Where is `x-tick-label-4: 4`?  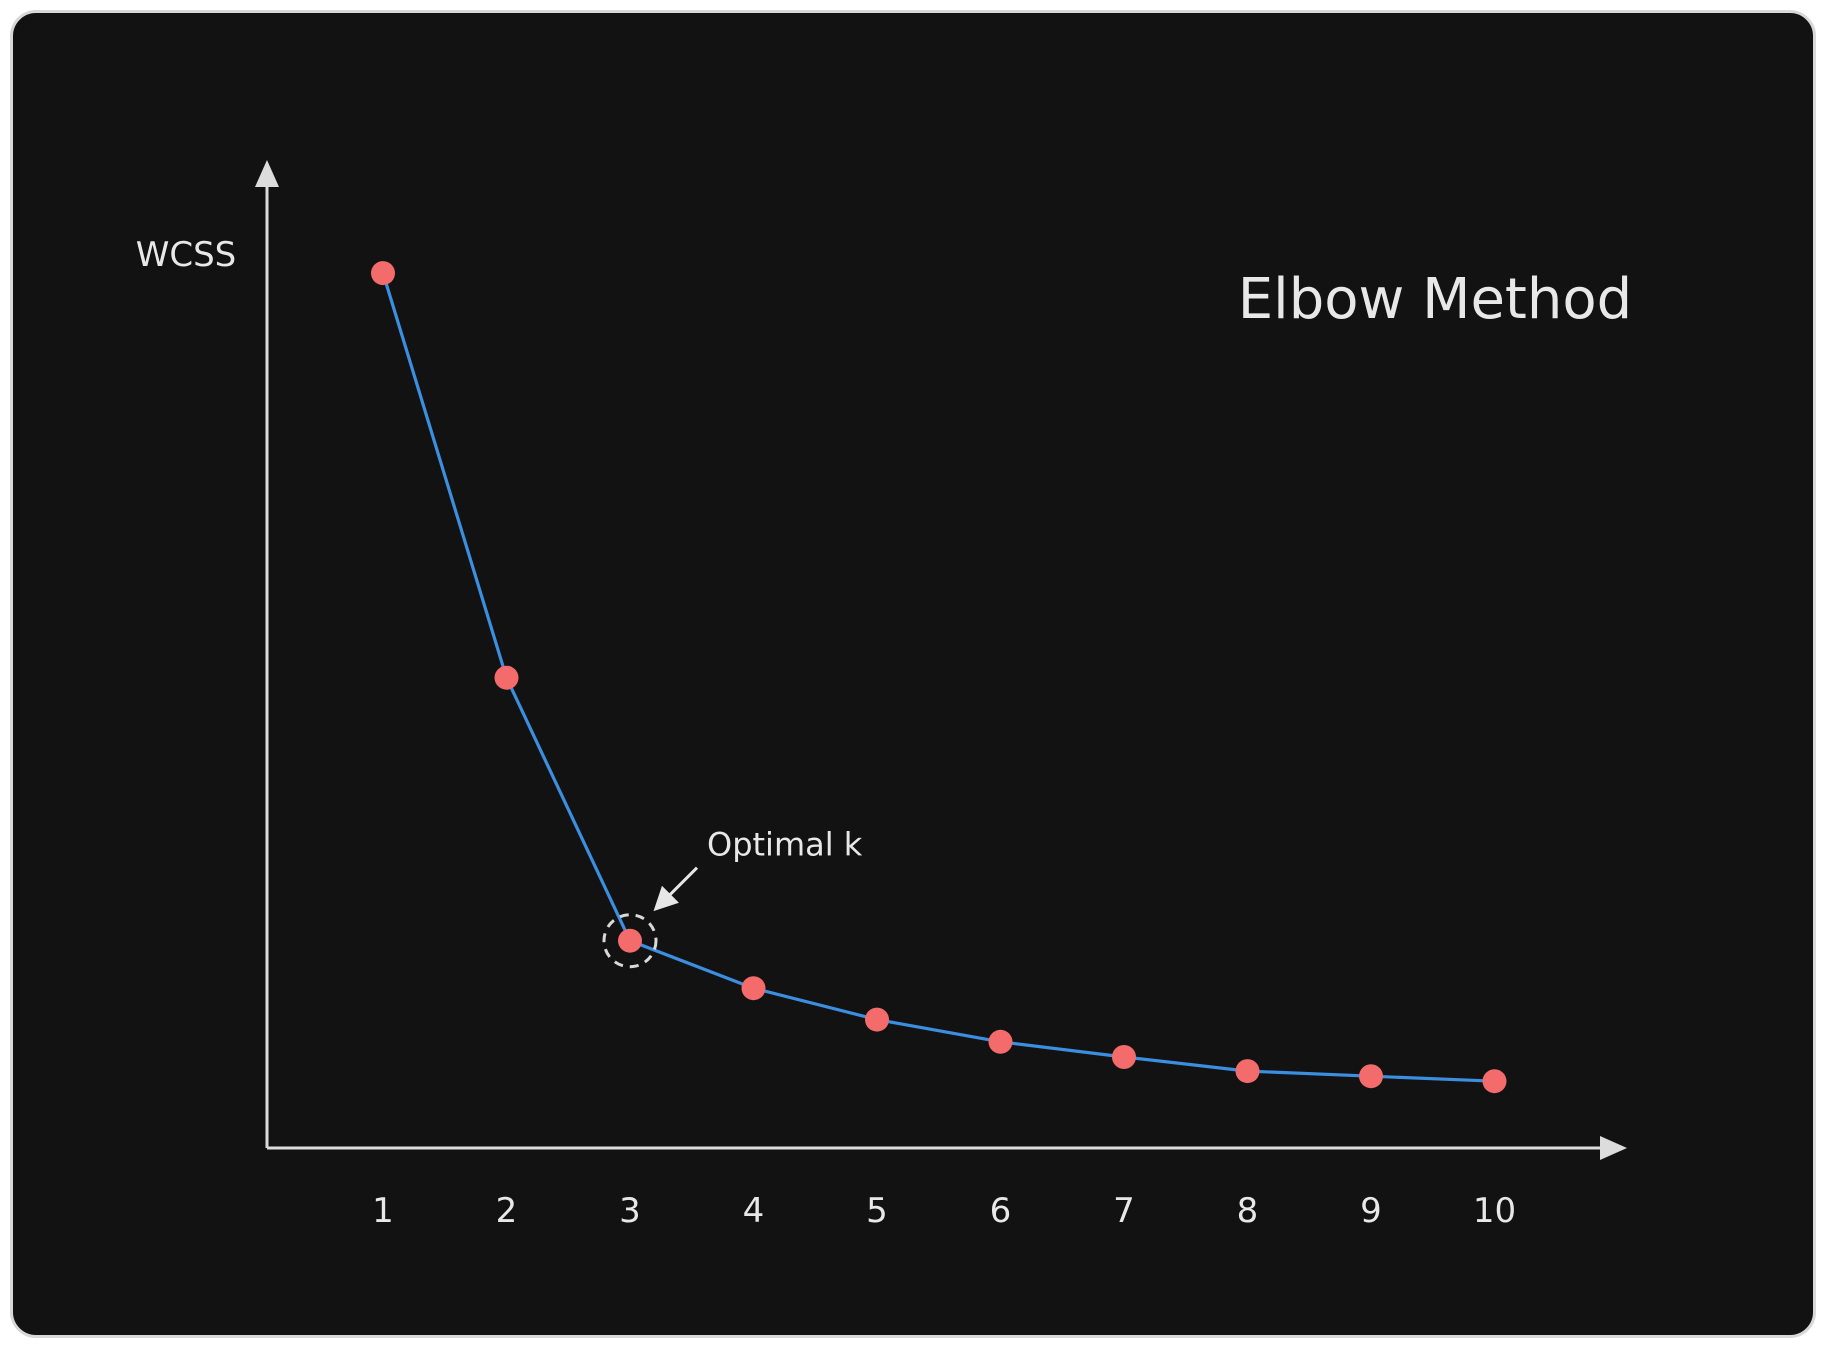 x-tick-label-4: 4 is located at coordinates (754, 1211).